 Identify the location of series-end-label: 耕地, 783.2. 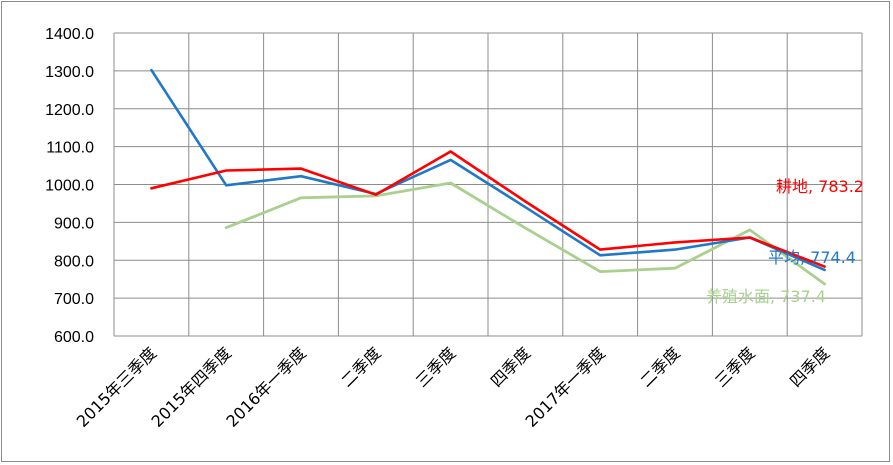
(820, 186).